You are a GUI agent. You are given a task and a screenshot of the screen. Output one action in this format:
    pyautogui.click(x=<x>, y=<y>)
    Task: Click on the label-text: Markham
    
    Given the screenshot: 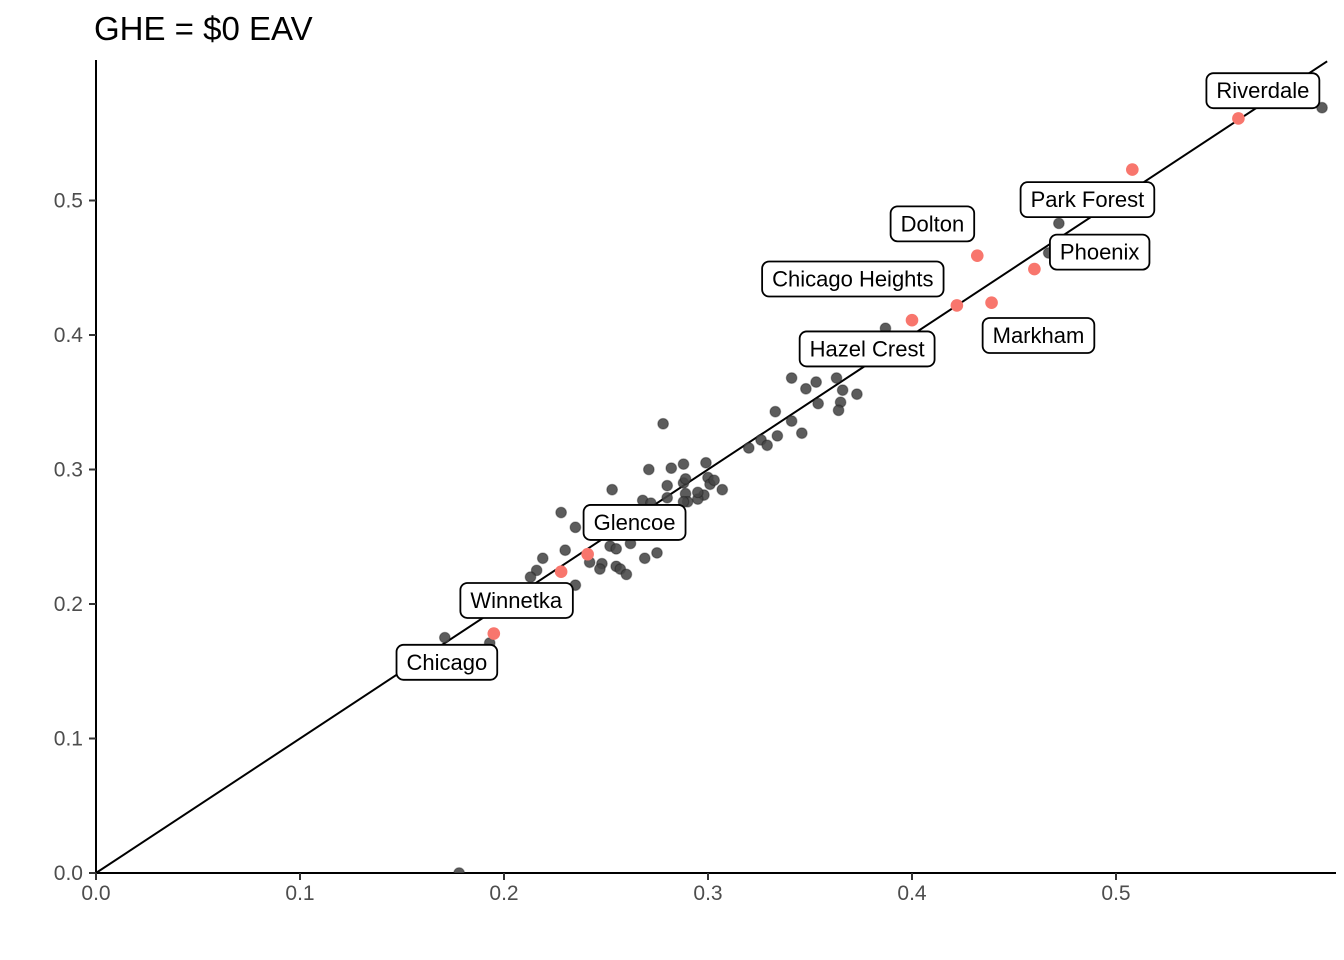 What is the action you would take?
    pyautogui.click(x=1039, y=335)
    